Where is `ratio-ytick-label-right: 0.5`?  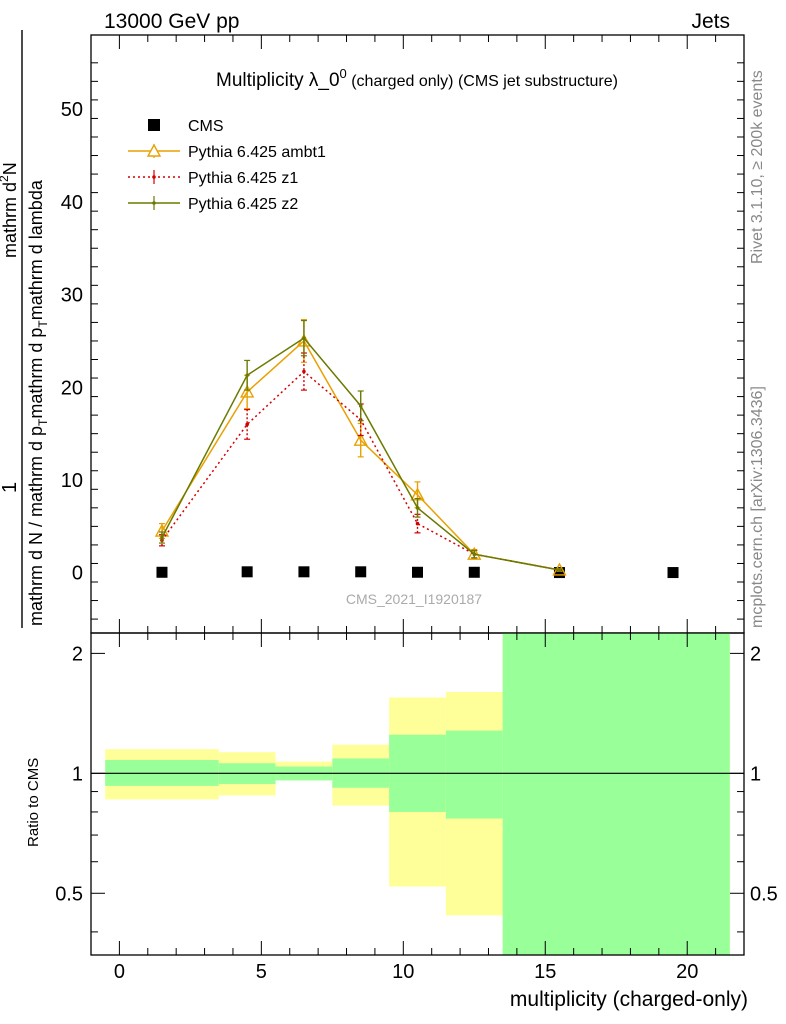 ratio-ytick-label-right: 0.5 is located at coordinates (764, 894).